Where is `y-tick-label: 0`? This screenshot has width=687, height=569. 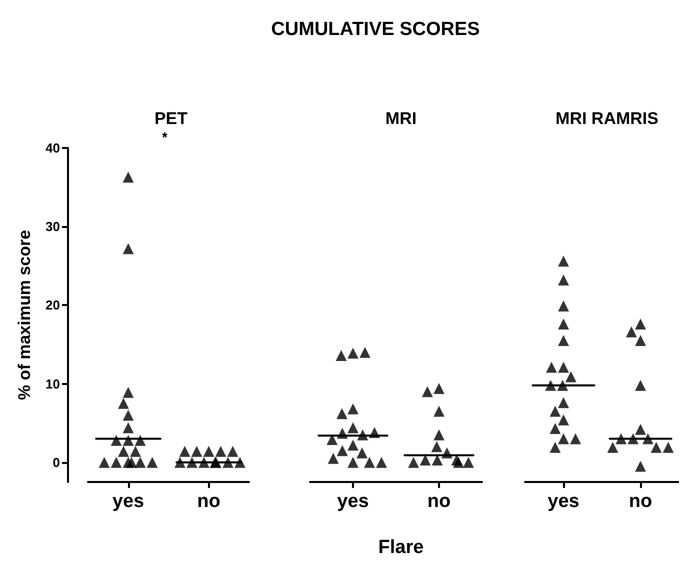
y-tick-label: 0 is located at coordinates (56, 462).